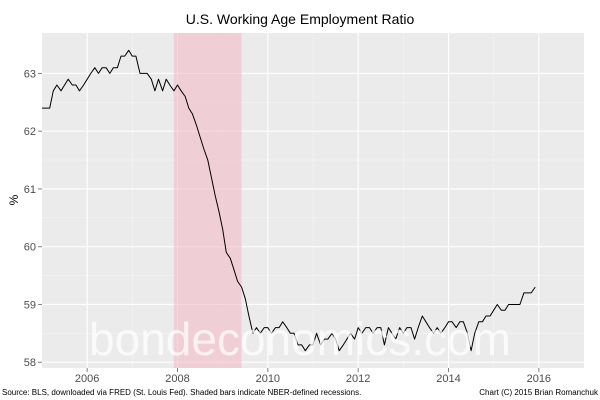  I want to click on footer-credit: Chart (C) 2015 Brian Romanchuk, so click(539, 392).